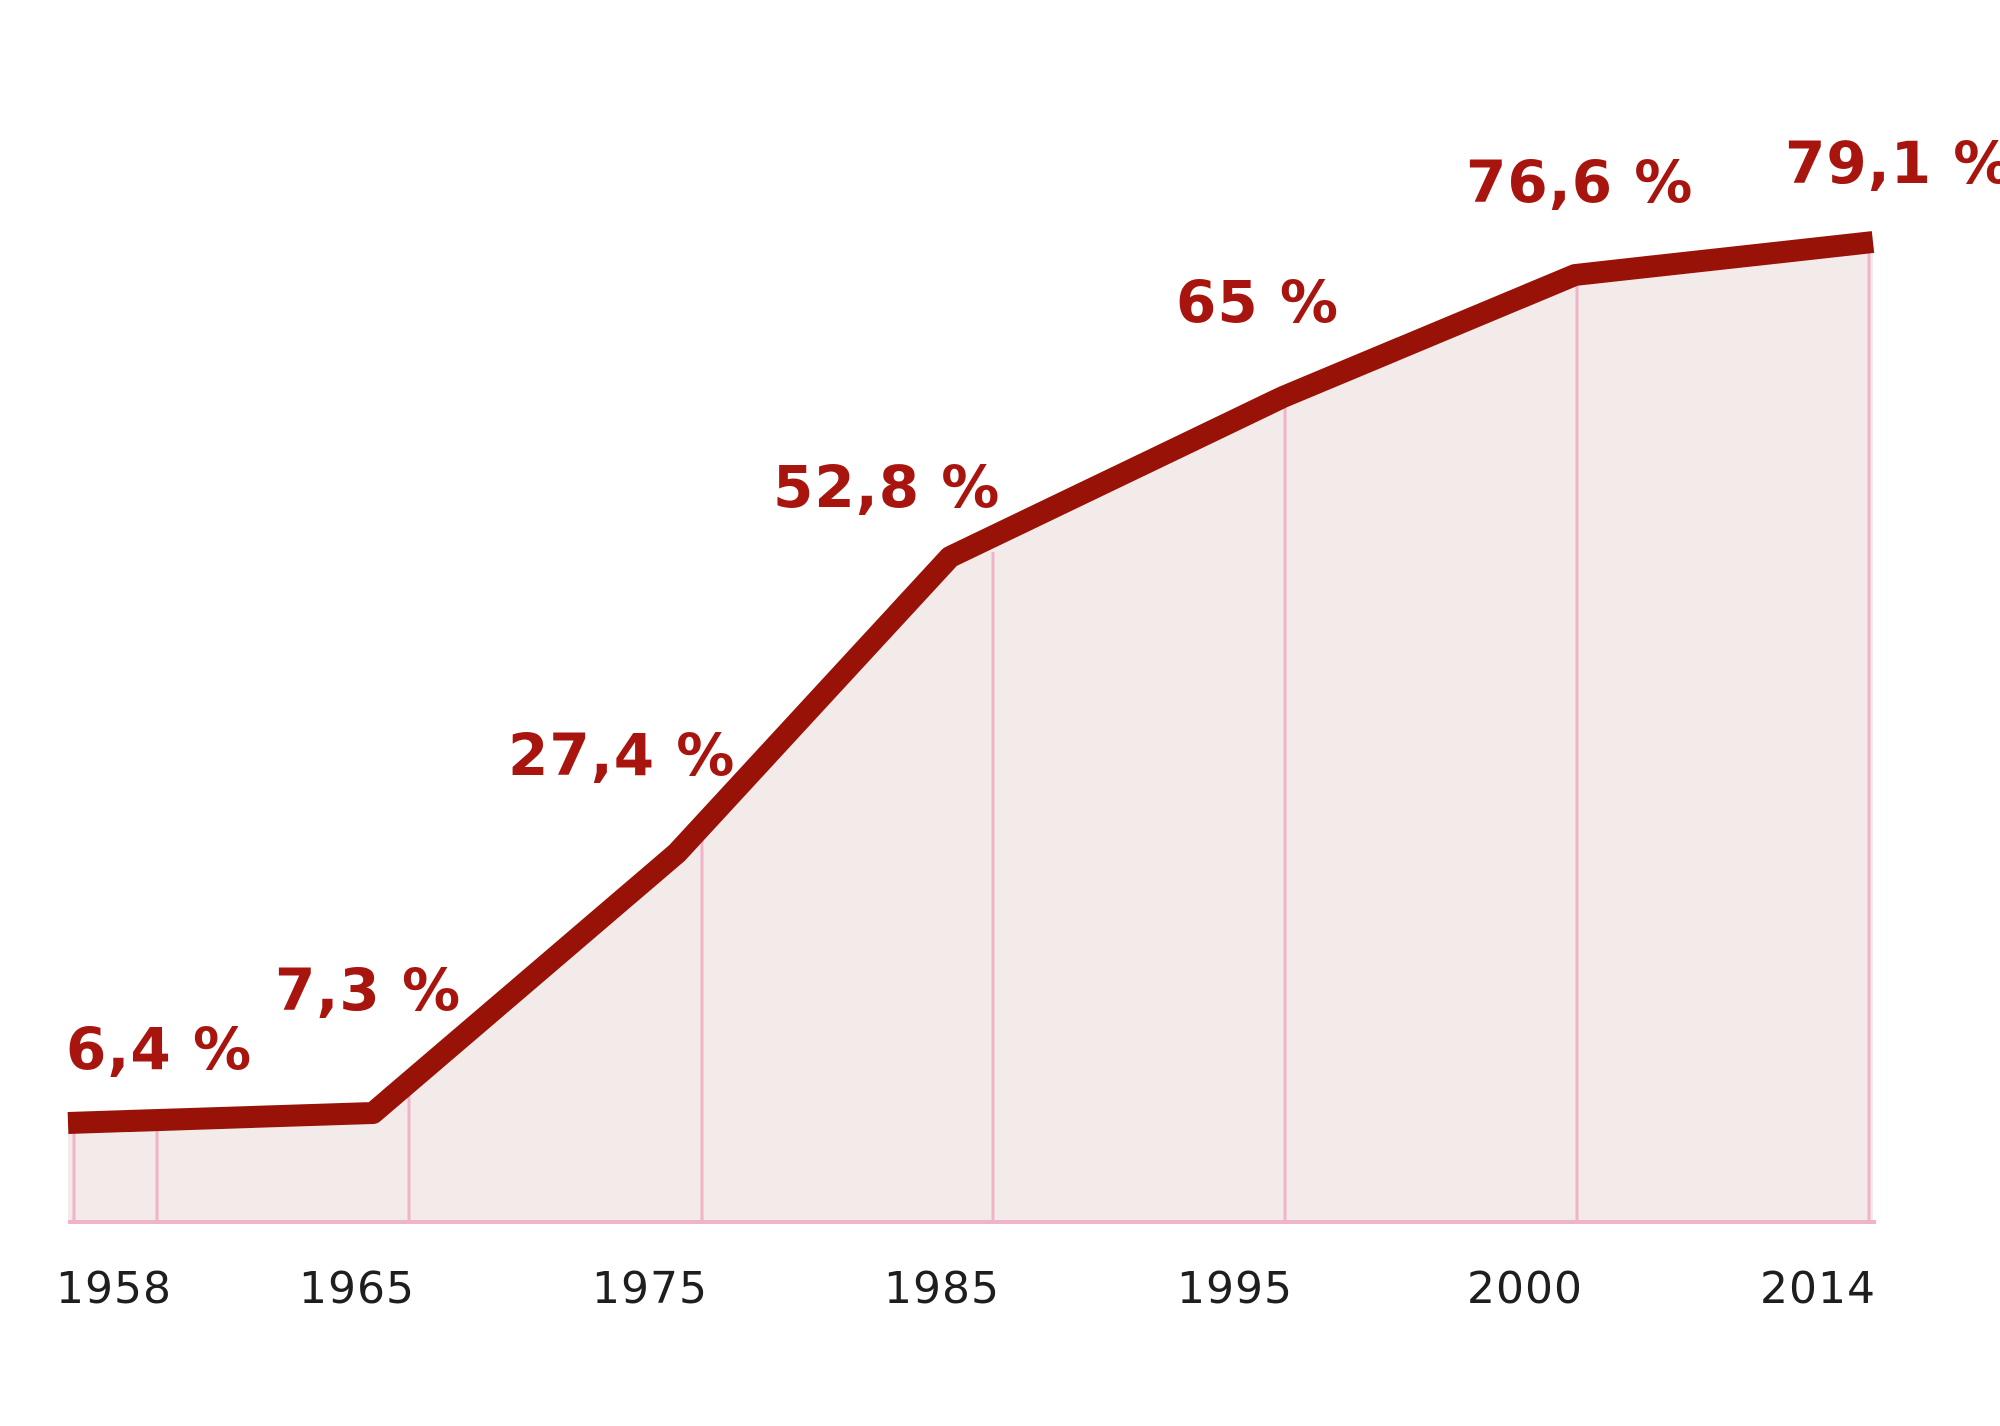  Describe the element at coordinates (368, 990) in the screenshot. I see `value-label-1965: 7,3 %` at that location.